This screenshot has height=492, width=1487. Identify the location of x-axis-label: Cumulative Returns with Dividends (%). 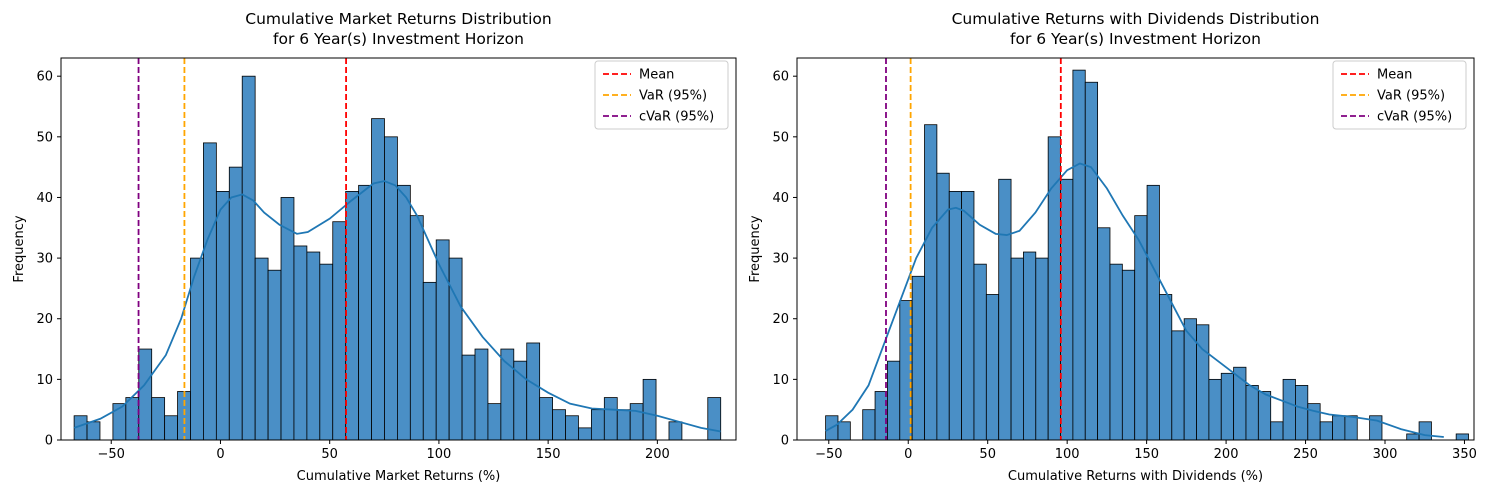
(1135, 476).